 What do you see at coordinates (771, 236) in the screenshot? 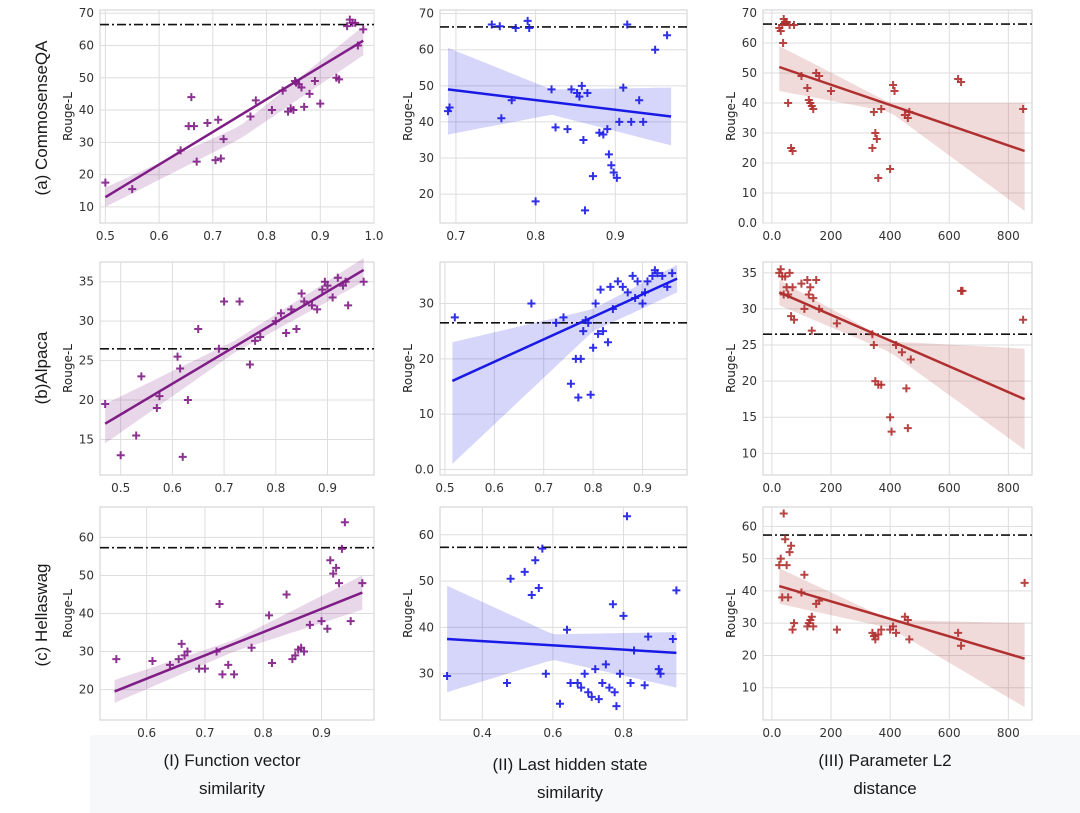
I see `x-tick-label: 0.0` at bounding box center [771, 236].